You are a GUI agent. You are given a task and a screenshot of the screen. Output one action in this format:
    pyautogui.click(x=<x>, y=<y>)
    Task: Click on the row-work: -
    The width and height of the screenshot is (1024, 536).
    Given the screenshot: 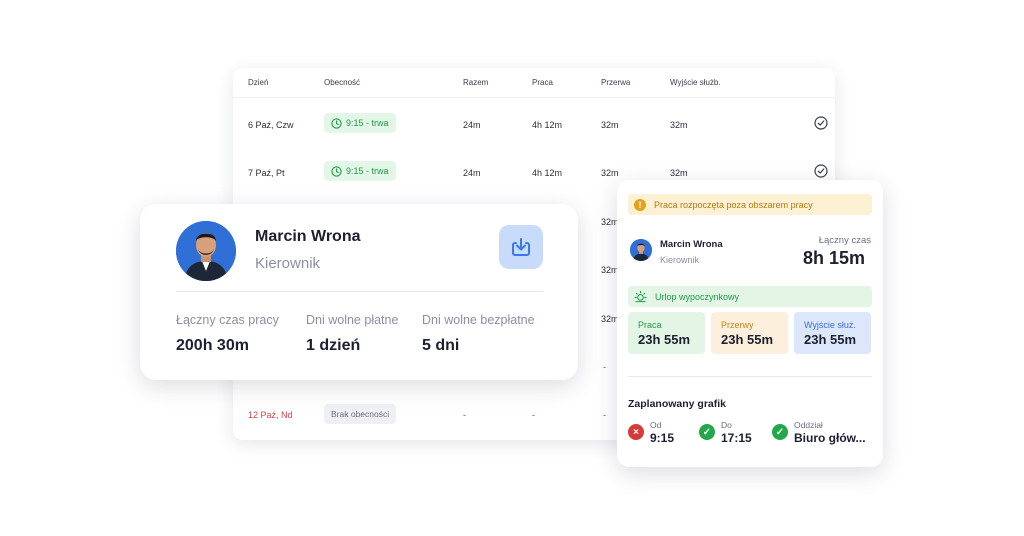 What is the action you would take?
    pyautogui.click(x=533, y=415)
    